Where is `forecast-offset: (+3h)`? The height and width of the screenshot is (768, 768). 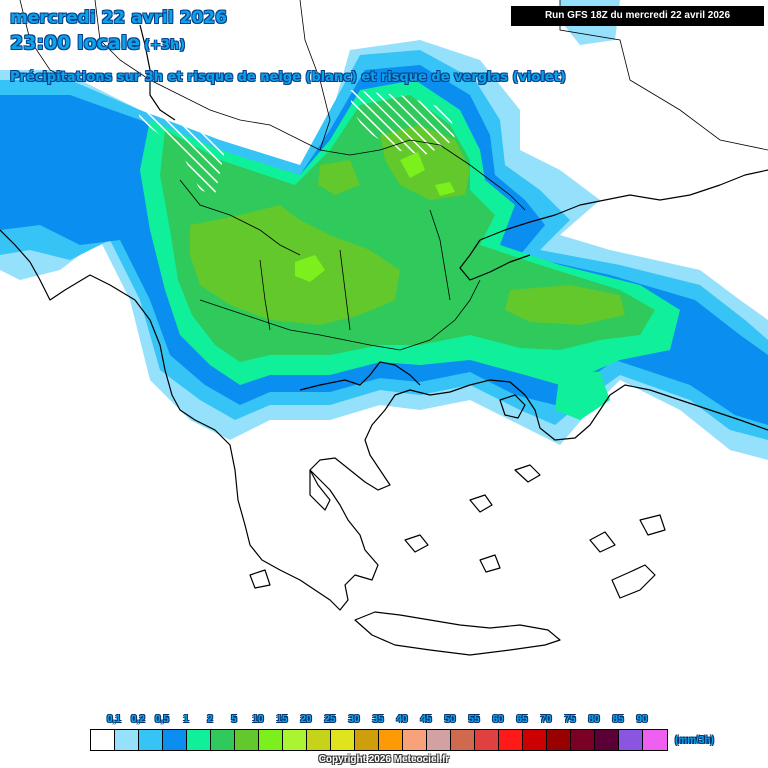 forecast-offset: (+3h) is located at coordinates (165, 45).